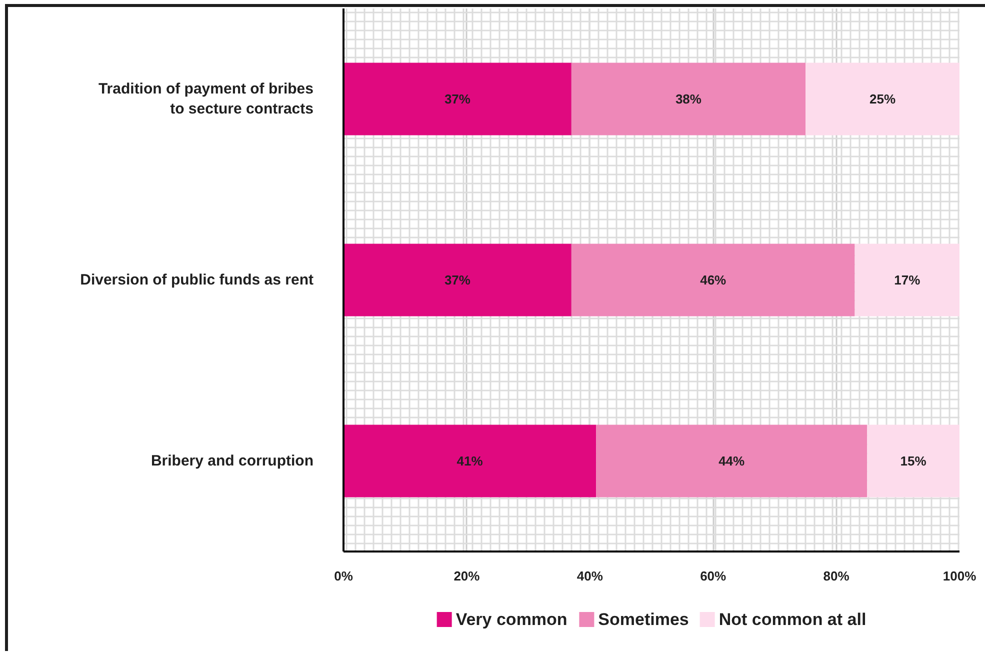 Image resolution: width=985 pixels, height=662 pixels. I want to click on data-label: 25%, so click(882, 99).